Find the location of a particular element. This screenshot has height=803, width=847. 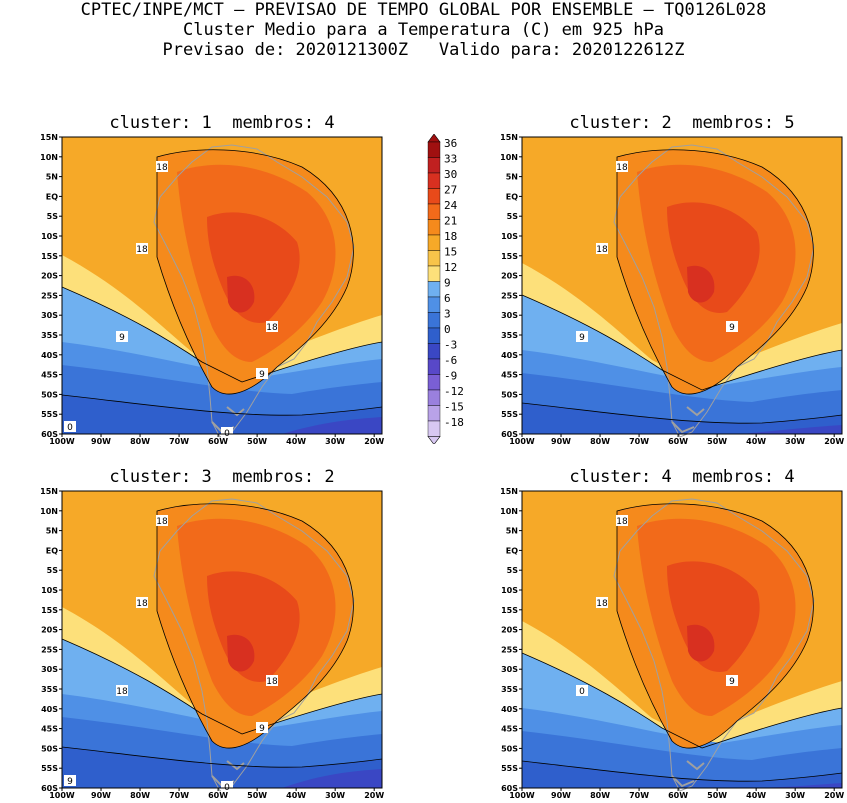

colorbar: 36 33 30 27 24 21 18 15 12 9 6 3 0 -3 -6 -9 -12 -15 -18 is located at coordinates (451, 290).